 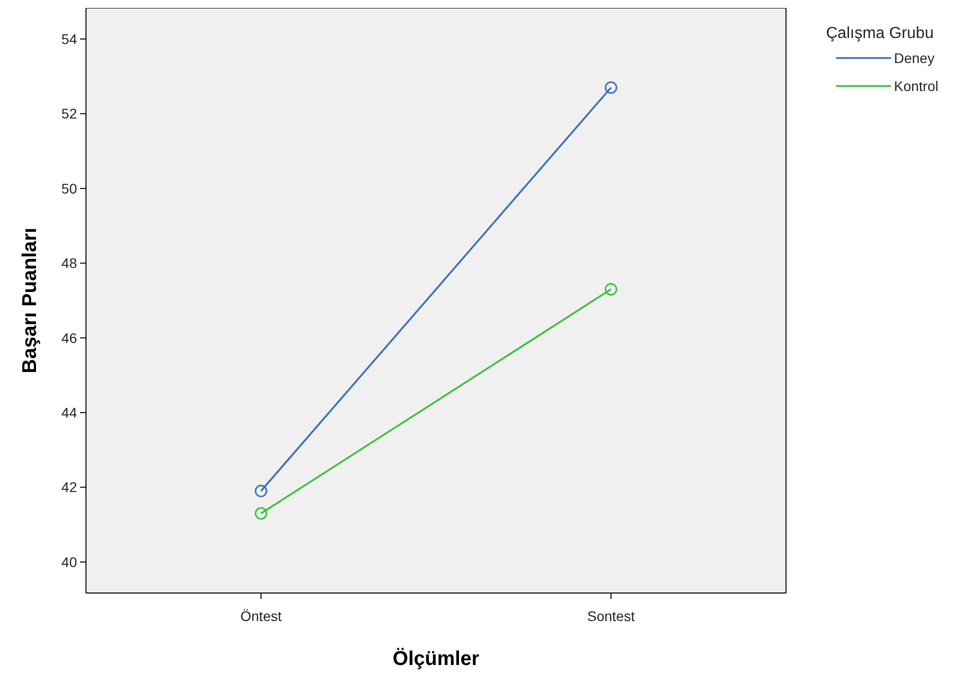 I want to click on y-tick-label: 40, so click(x=69, y=562).